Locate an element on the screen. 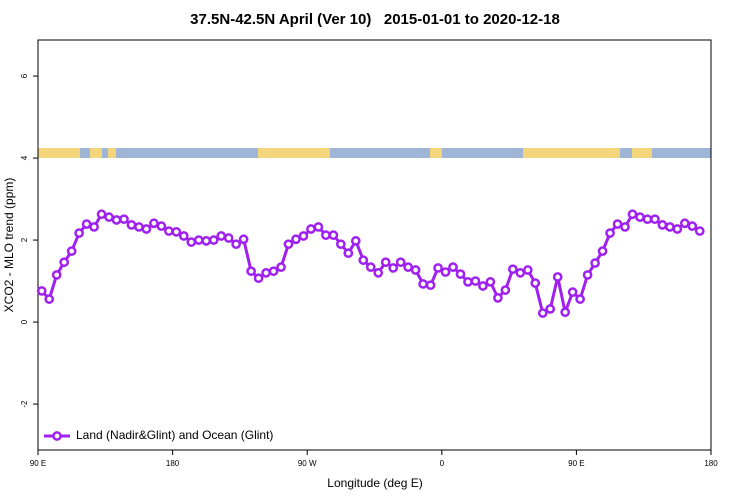 The image size is (750, 500). legend-label: Land (Nadir&Glint) and Ocean (Glint) is located at coordinates (174, 435).